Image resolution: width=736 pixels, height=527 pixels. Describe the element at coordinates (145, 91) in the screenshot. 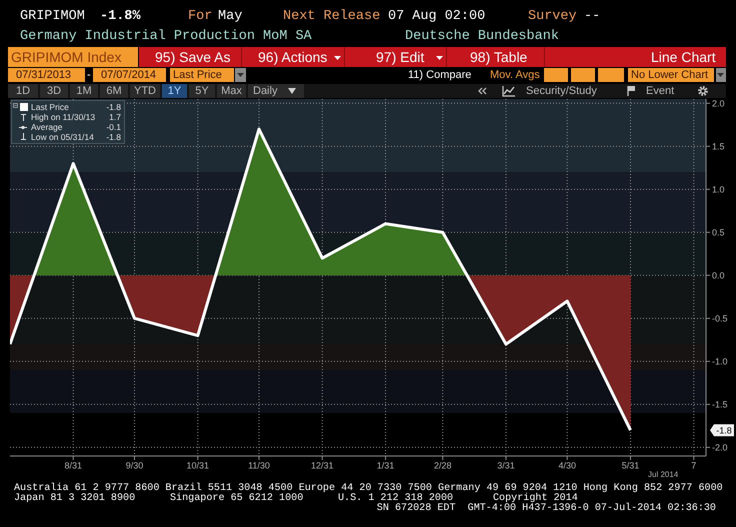

I see `text: YTD` at that location.